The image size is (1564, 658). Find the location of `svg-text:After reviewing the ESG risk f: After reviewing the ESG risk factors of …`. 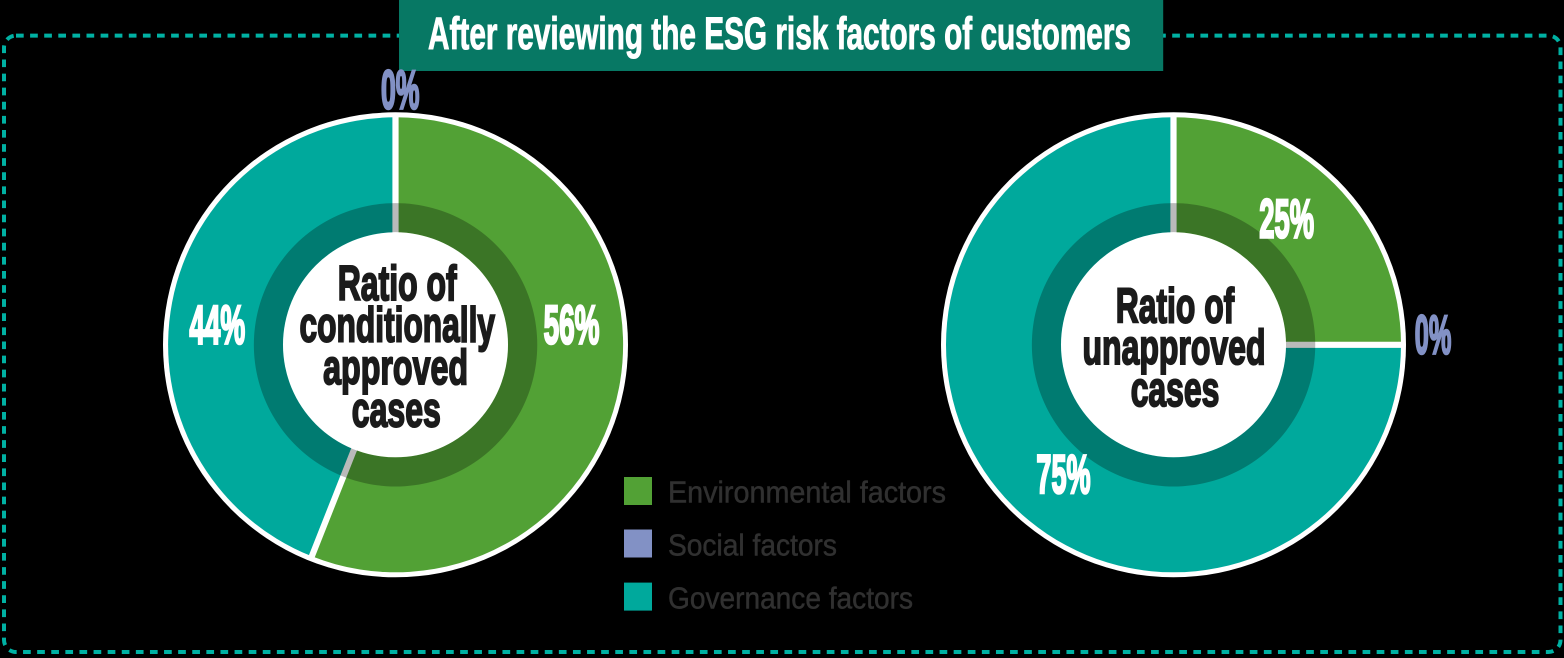

svg-text:After reviewing the ESG risk f: After reviewing the ESG risk factors of … is located at coordinates (779, 33).